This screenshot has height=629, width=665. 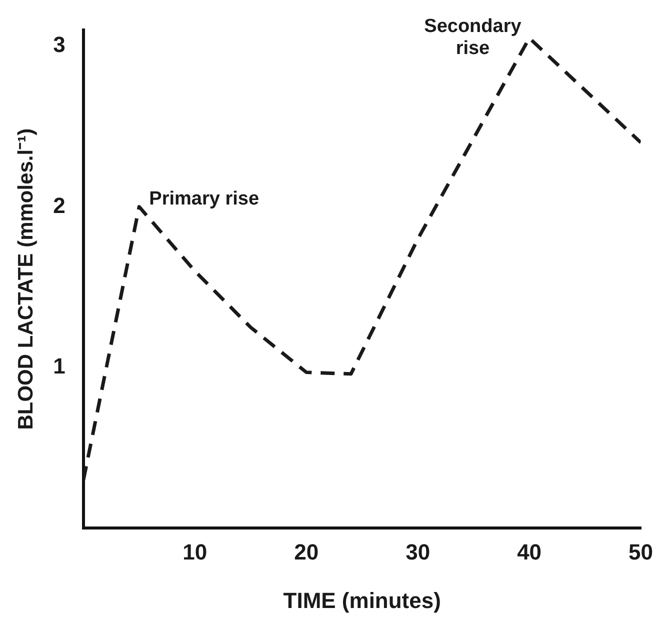 I want to click on x-tick-label: 40, so click(x=529, y=551).